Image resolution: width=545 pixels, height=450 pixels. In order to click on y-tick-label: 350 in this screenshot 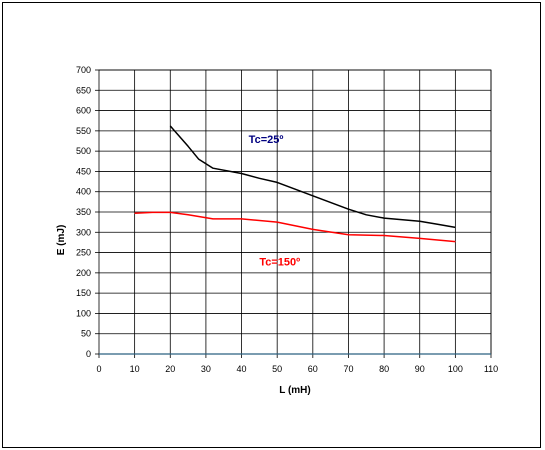, I will do `click(83, 212)`.